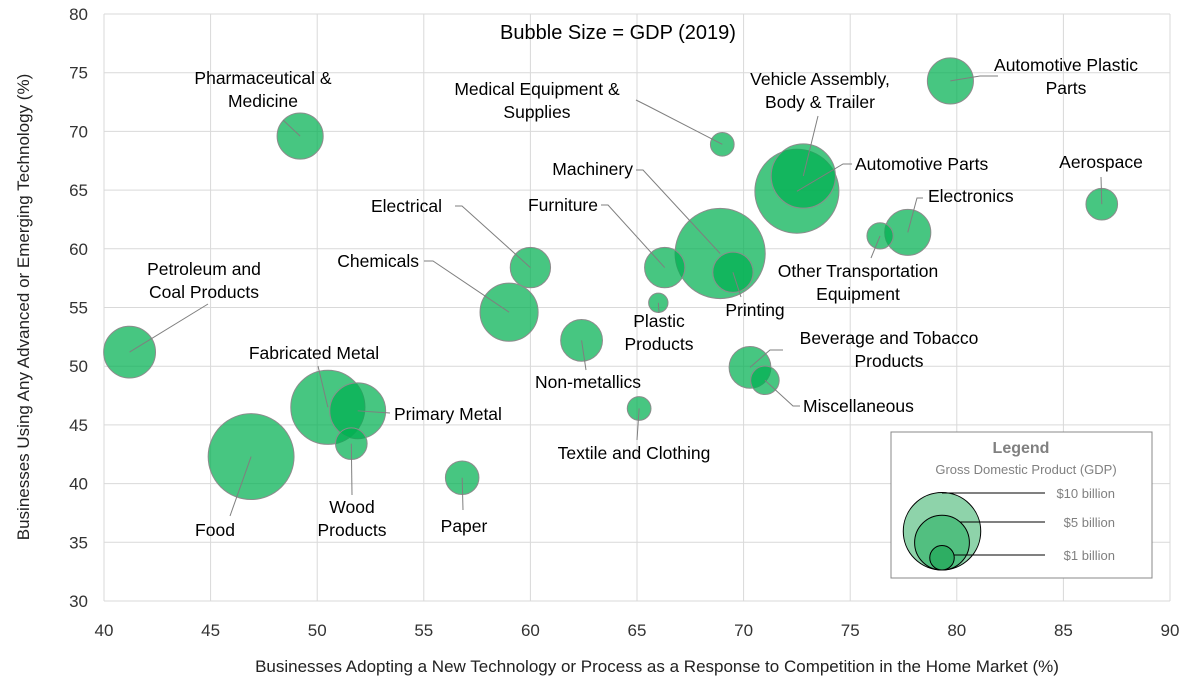 The width and height of the screenshot is (1193, 699). What do you see at coordinates (78, 190) in the screenshot?
I see `y-tick-label: 65` at bounding box center [78, 190].